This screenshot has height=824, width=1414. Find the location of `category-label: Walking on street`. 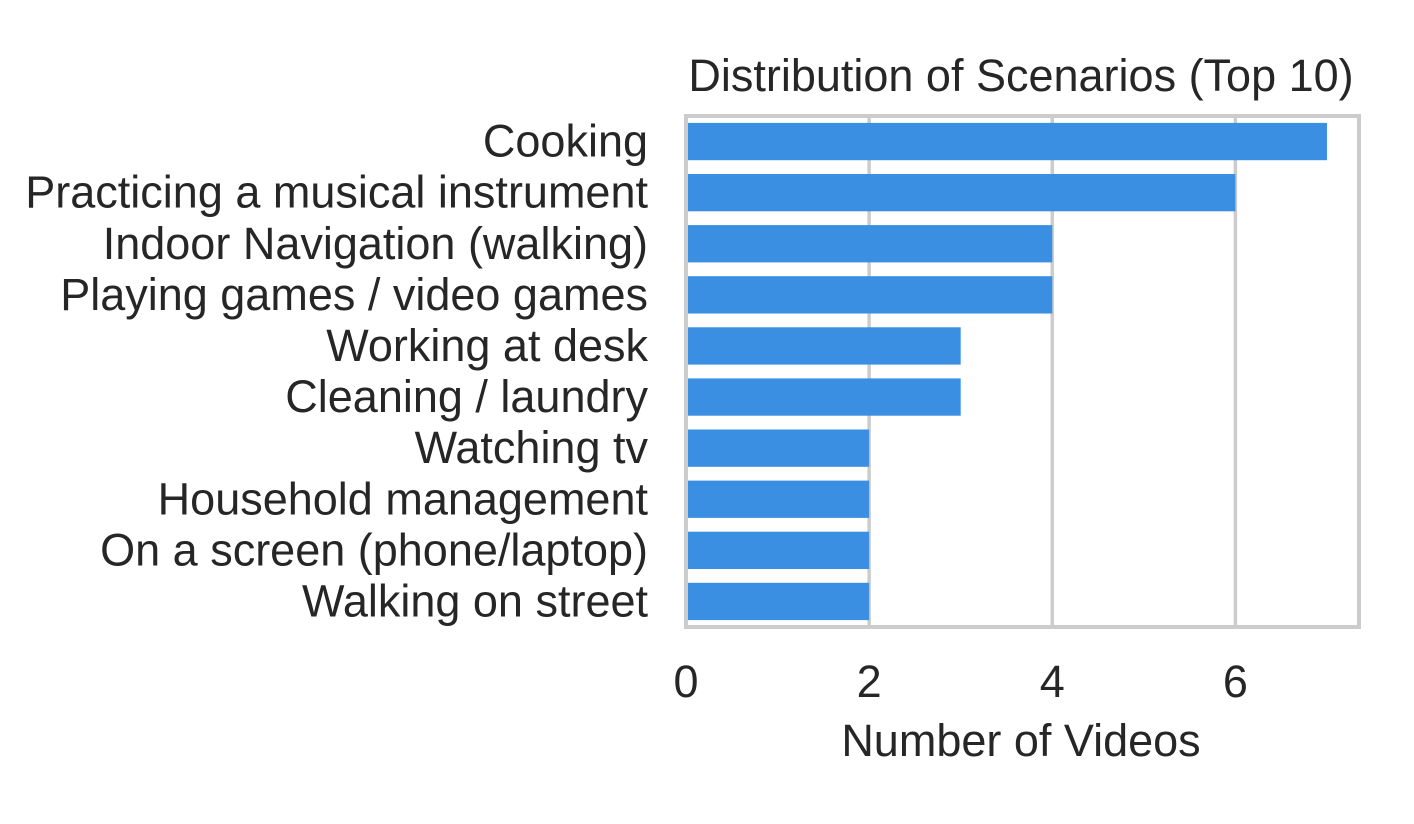

category-label: Walking on street is located at coordinates (475, 600).